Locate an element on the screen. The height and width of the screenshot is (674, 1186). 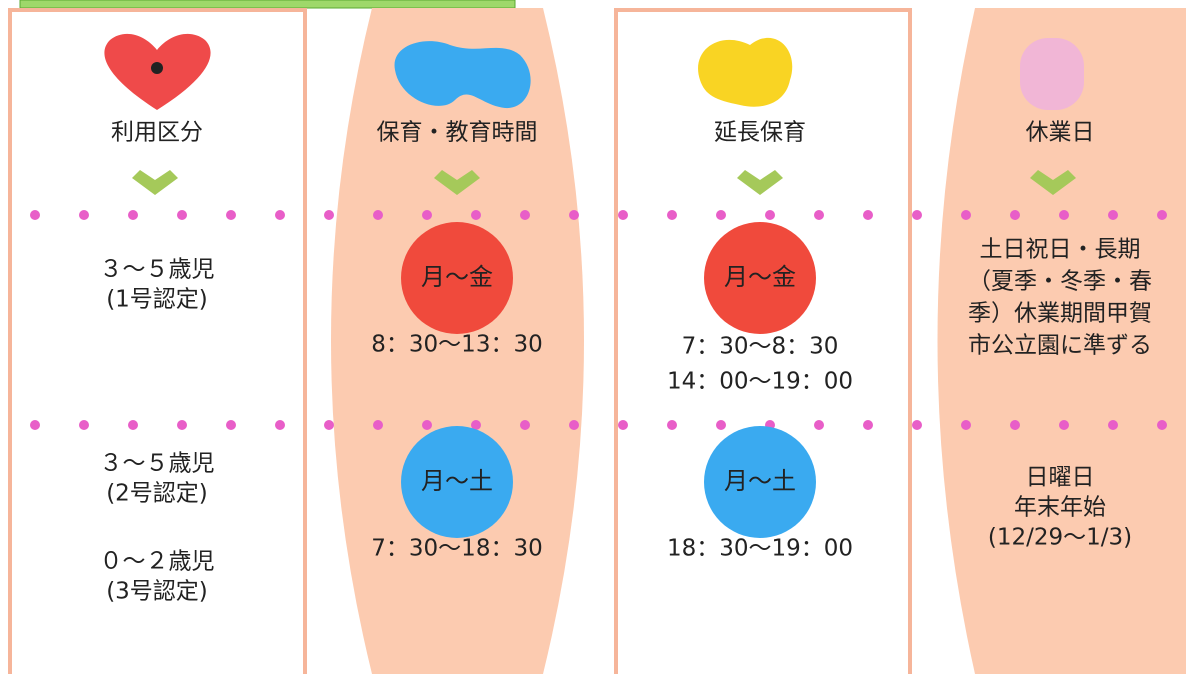
cell-text: （夏季・冬季・春 is located at coordinates (1060, 282).